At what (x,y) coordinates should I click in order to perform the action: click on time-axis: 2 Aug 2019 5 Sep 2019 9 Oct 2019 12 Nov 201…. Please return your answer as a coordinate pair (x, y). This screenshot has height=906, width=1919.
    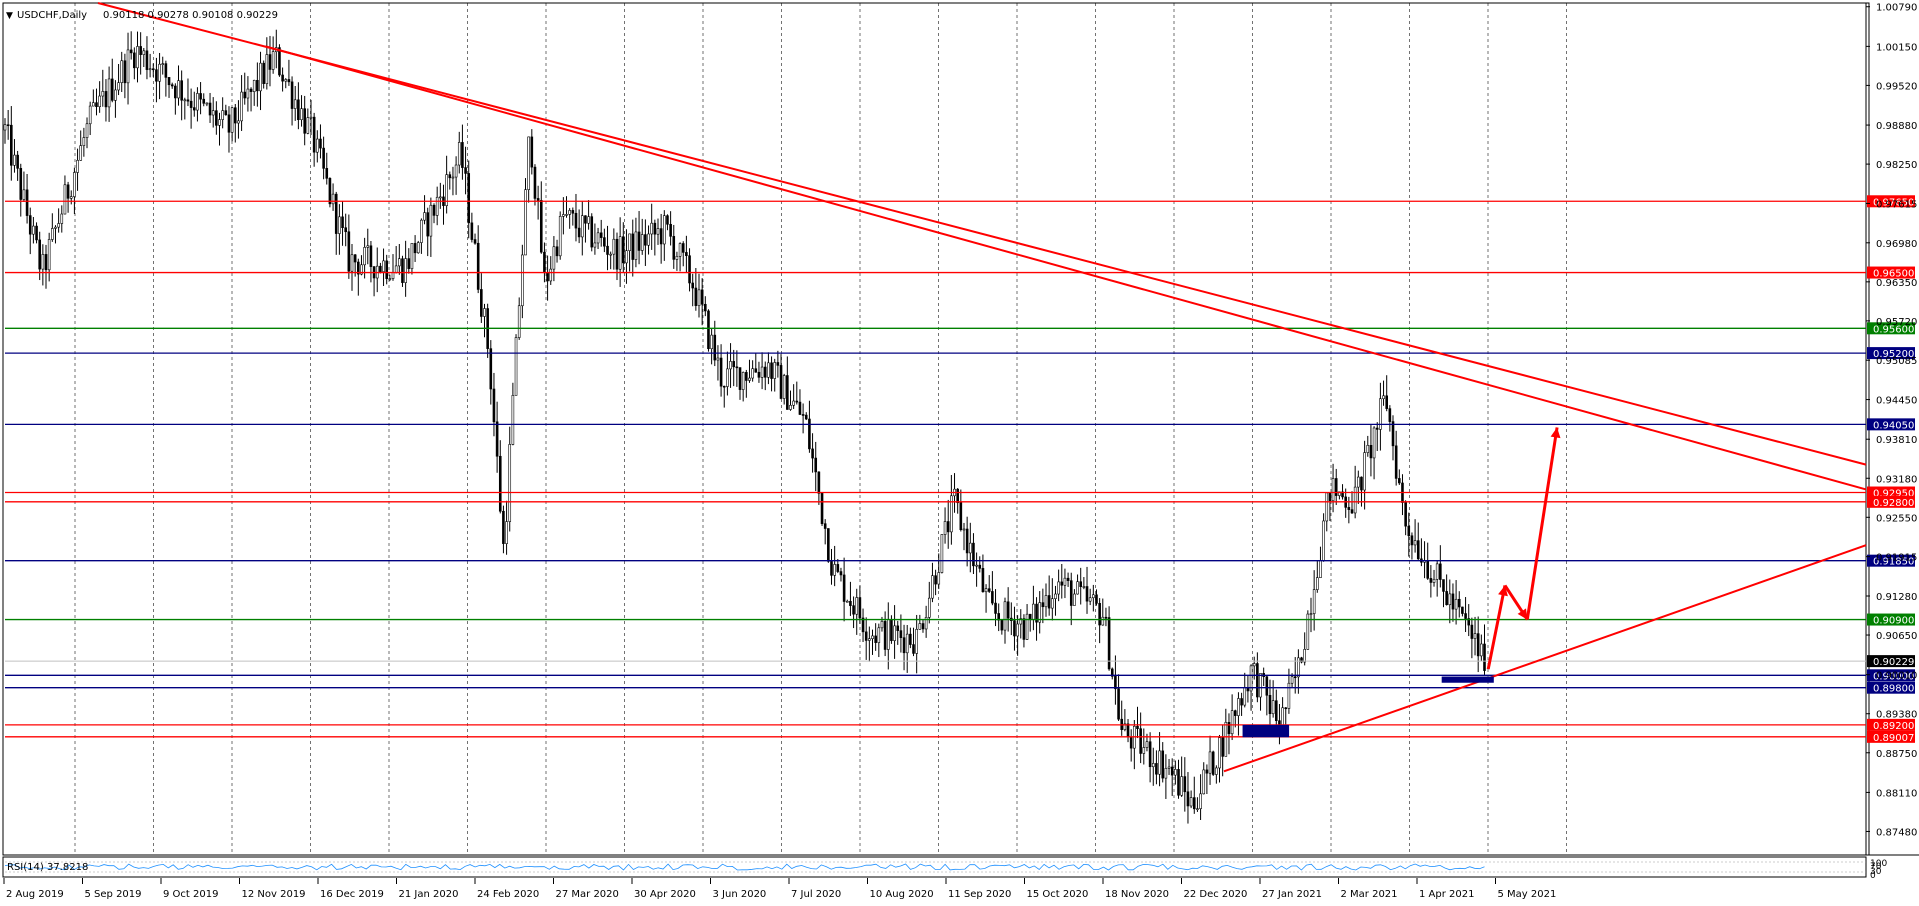
    Looking at the image, I should click on (779, 889).